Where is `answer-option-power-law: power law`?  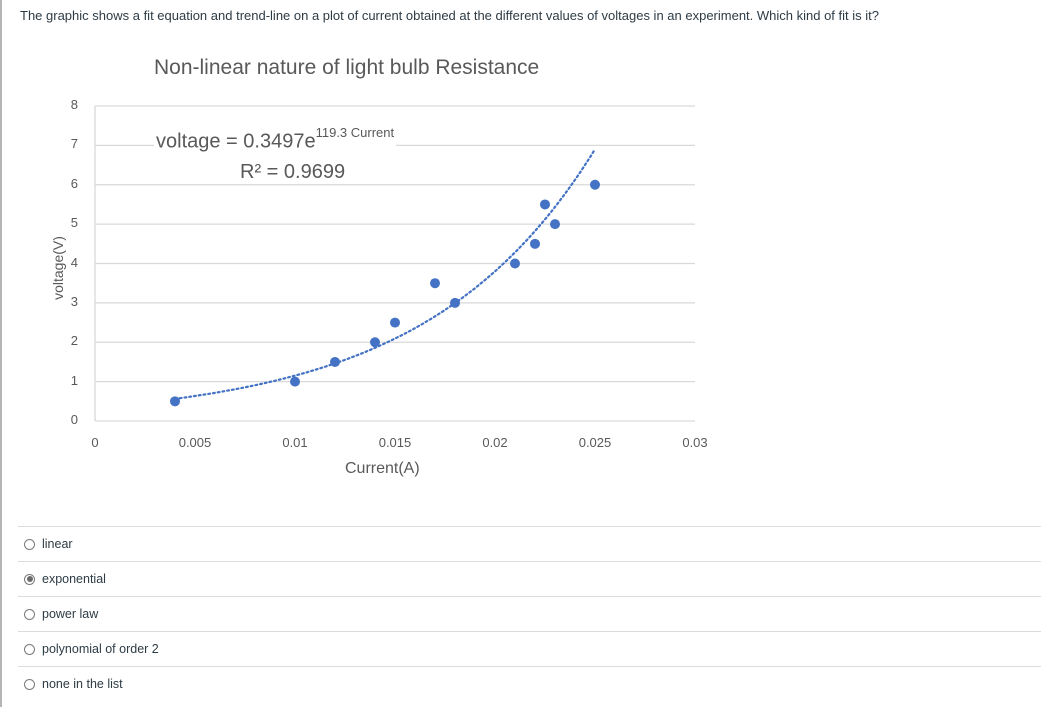 answer-option-power-law: power law is located at coordinates (529, 613).